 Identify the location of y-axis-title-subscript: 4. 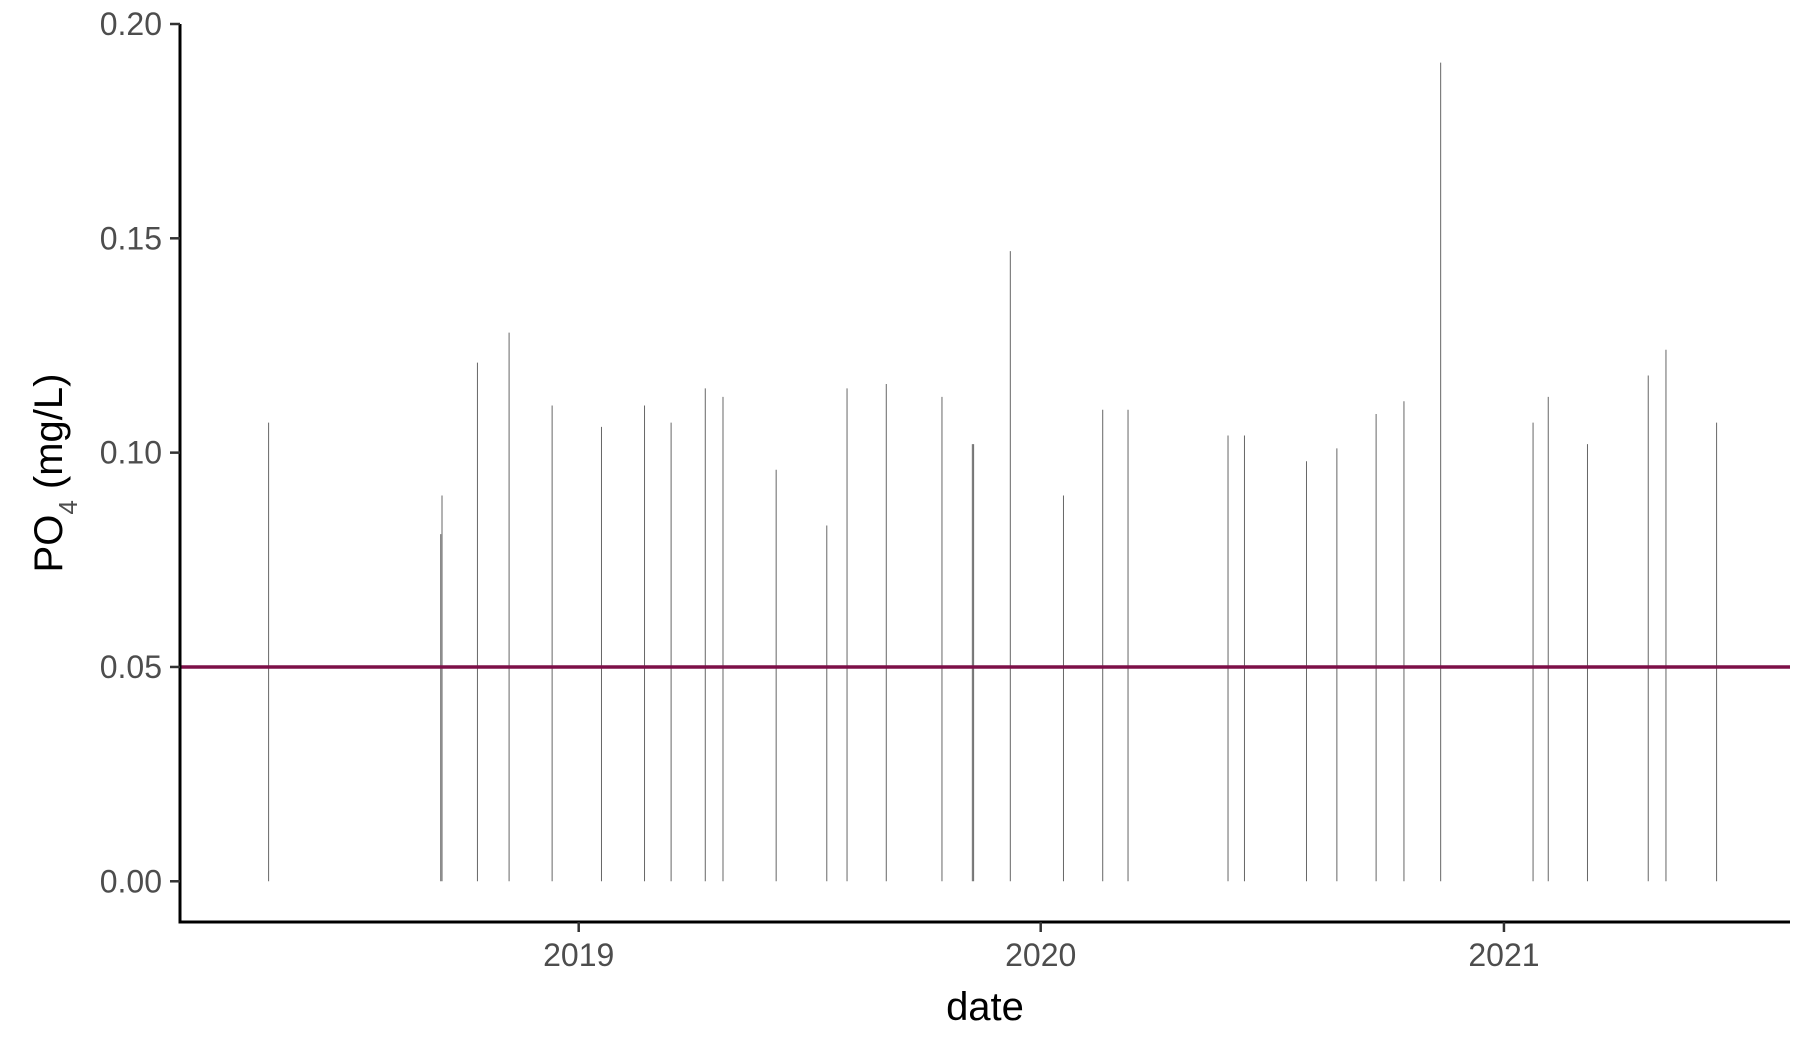
(68, 507).